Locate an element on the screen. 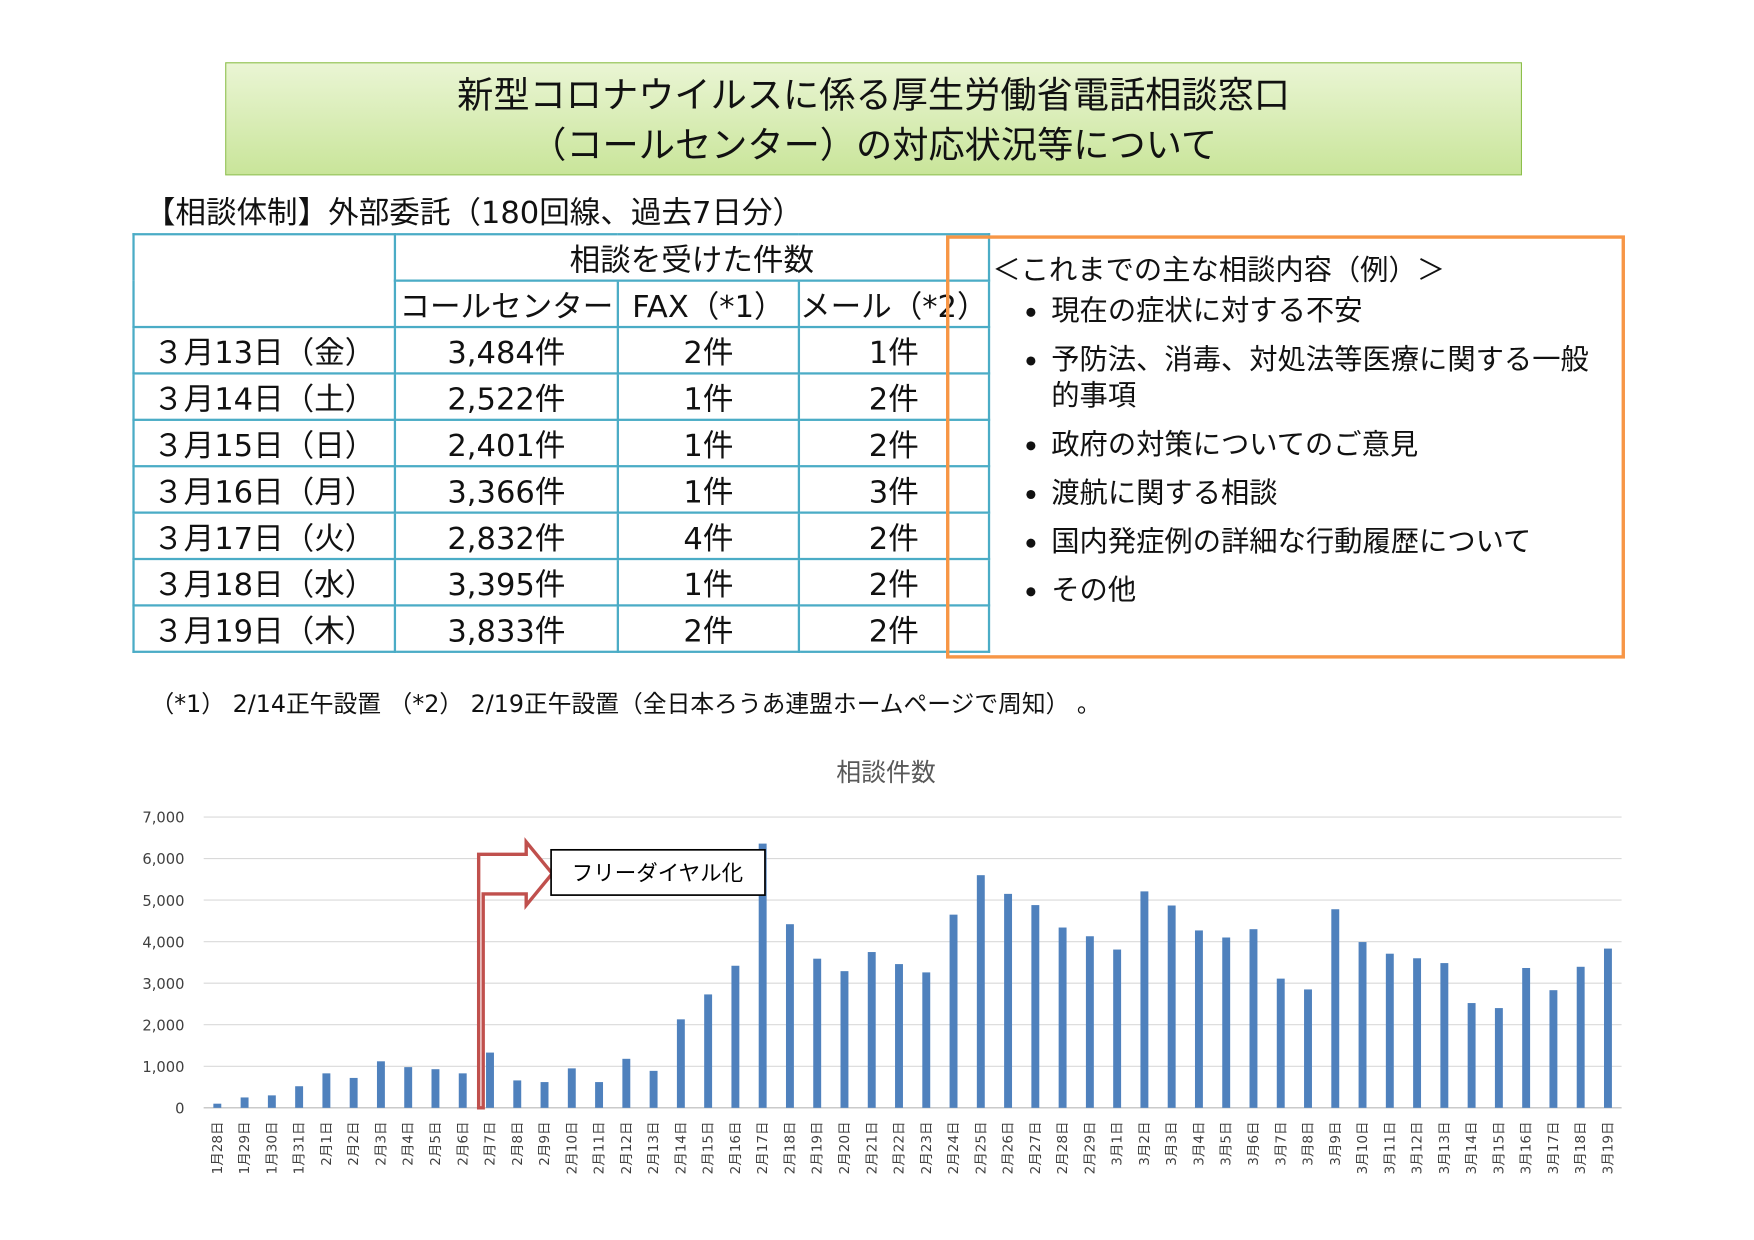 The image size is (1754, 1240). consultation-heading: ＜これまでの主な相談内容（例）＞ is located at coordinates (1219, 270).